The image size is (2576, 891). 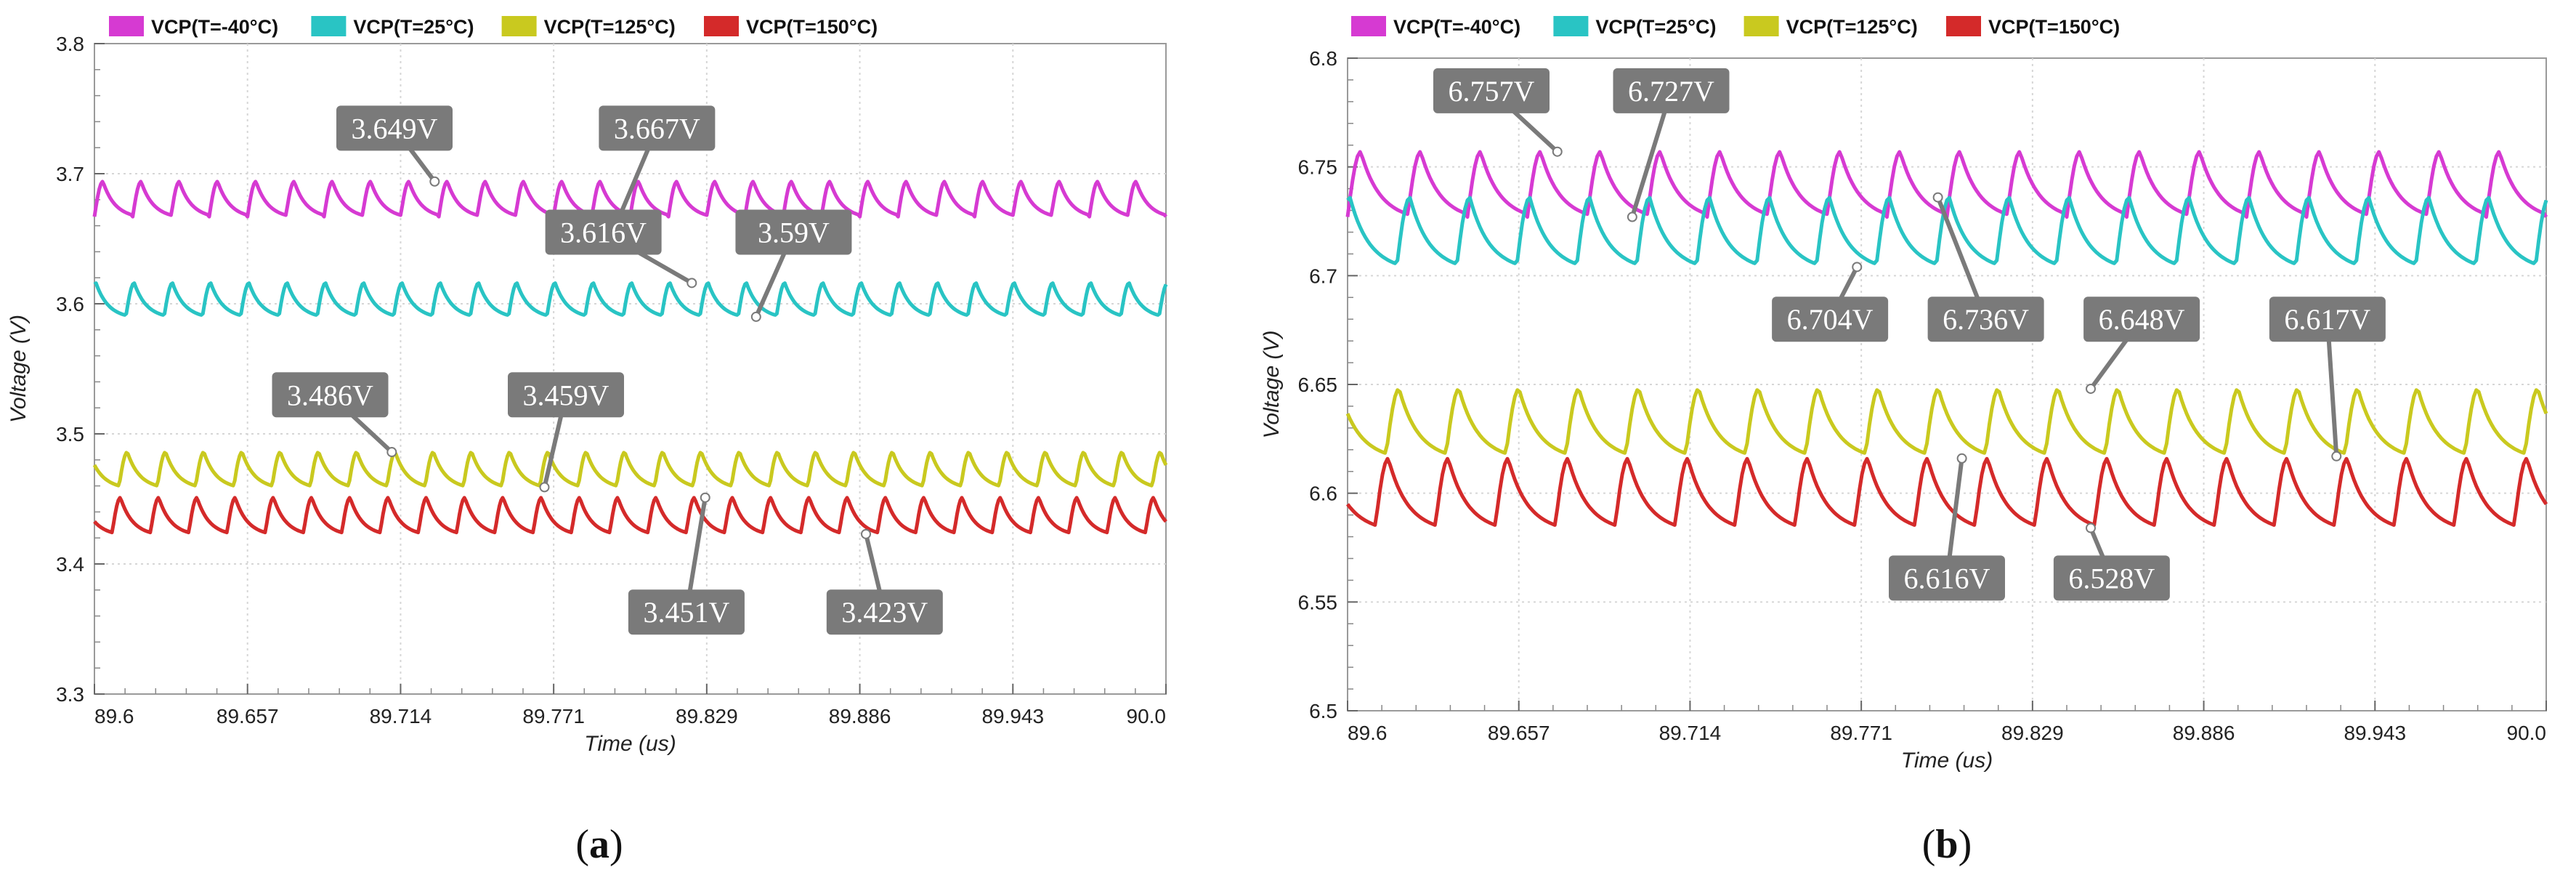 I want to click on panel-label: (a), so click(x=599, y=844).